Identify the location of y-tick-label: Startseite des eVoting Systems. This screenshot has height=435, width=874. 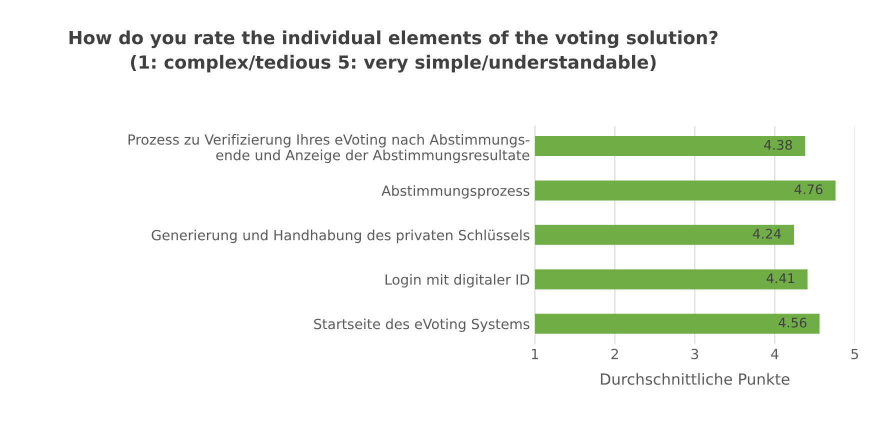
(422, 325).